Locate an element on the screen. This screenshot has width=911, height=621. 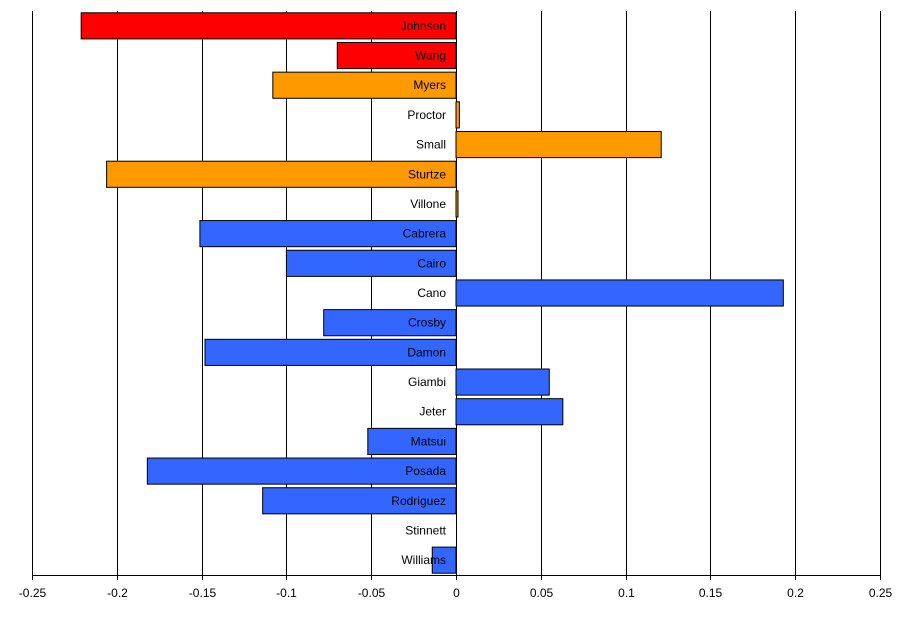
category-label: Wang is located at coordinates (430, 56).